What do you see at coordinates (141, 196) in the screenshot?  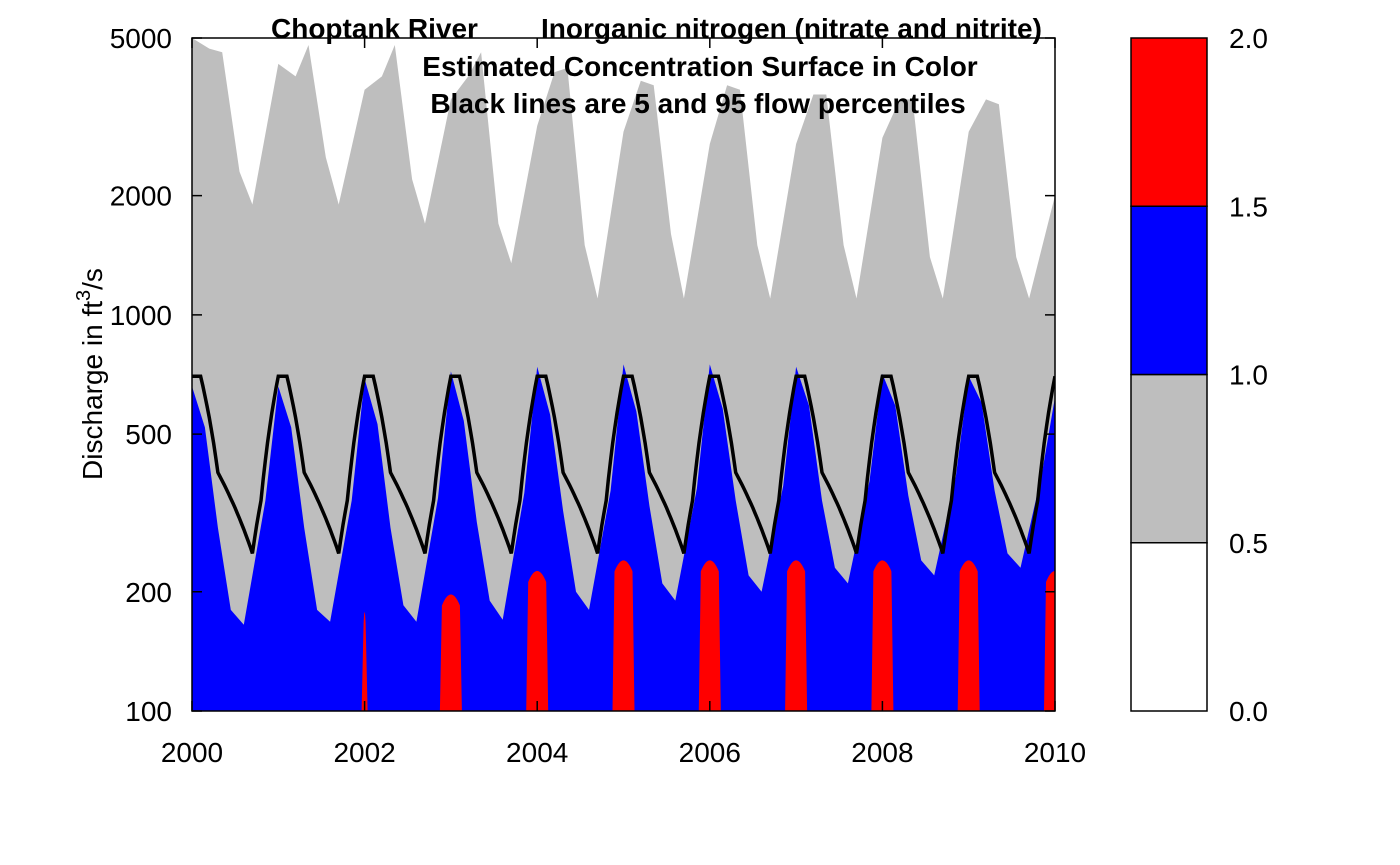 I see `y-tick-label: 2000` at bounding box center [141, 196].